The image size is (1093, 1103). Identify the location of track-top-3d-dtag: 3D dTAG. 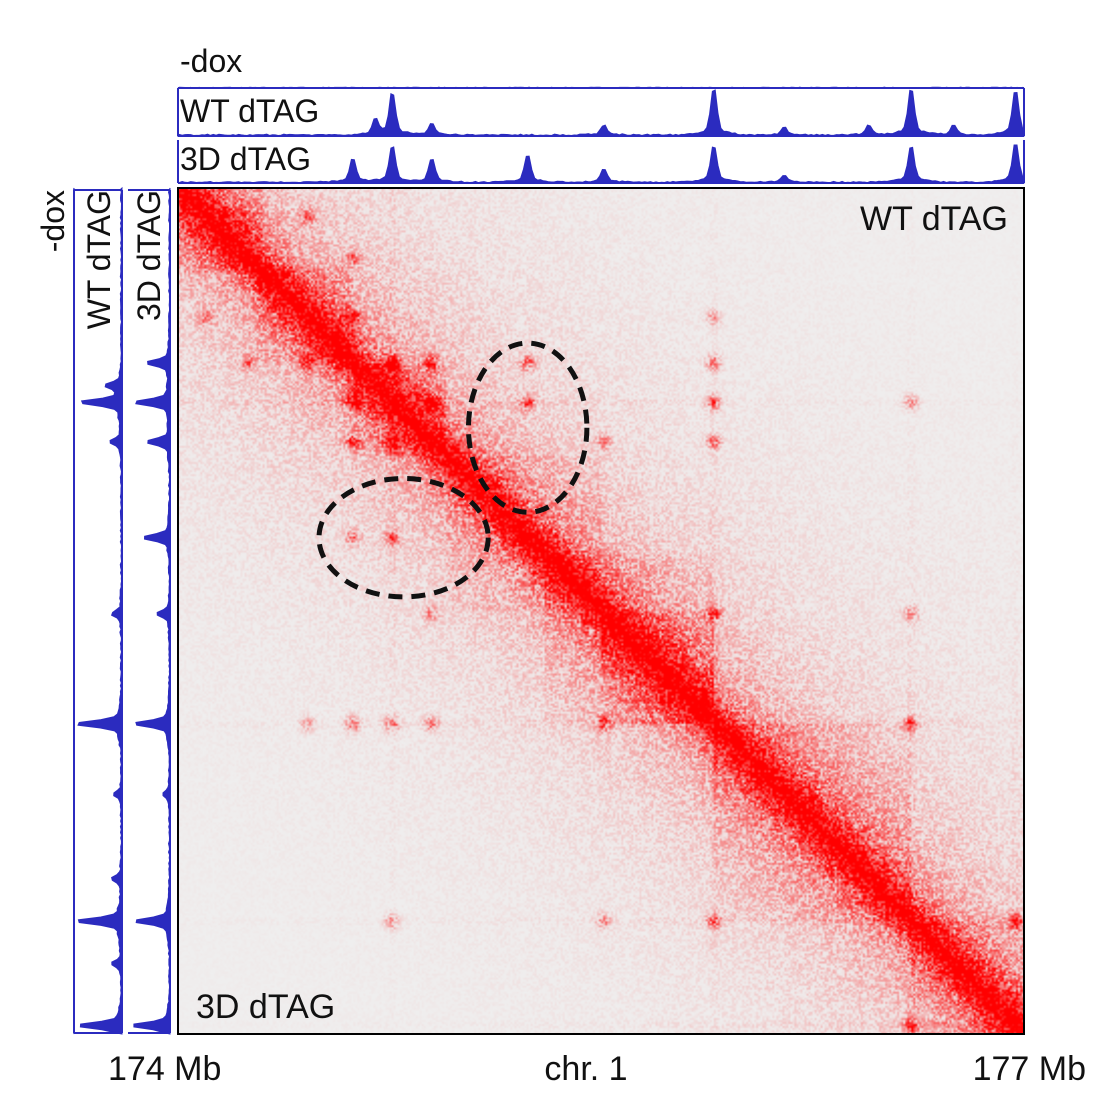
(601, 162).